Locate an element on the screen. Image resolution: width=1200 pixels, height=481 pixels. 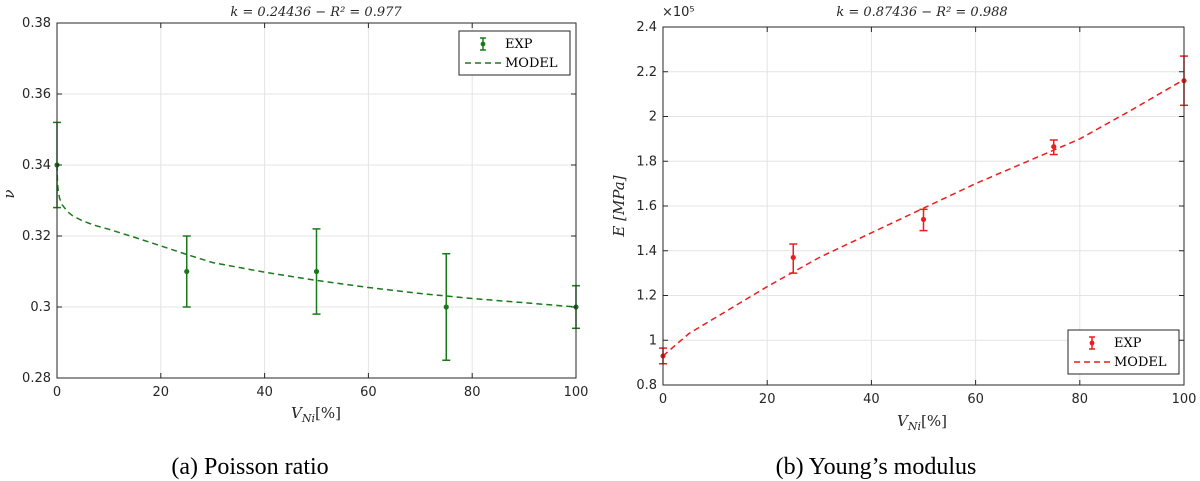
model-line is located at coordinates (316, 236).